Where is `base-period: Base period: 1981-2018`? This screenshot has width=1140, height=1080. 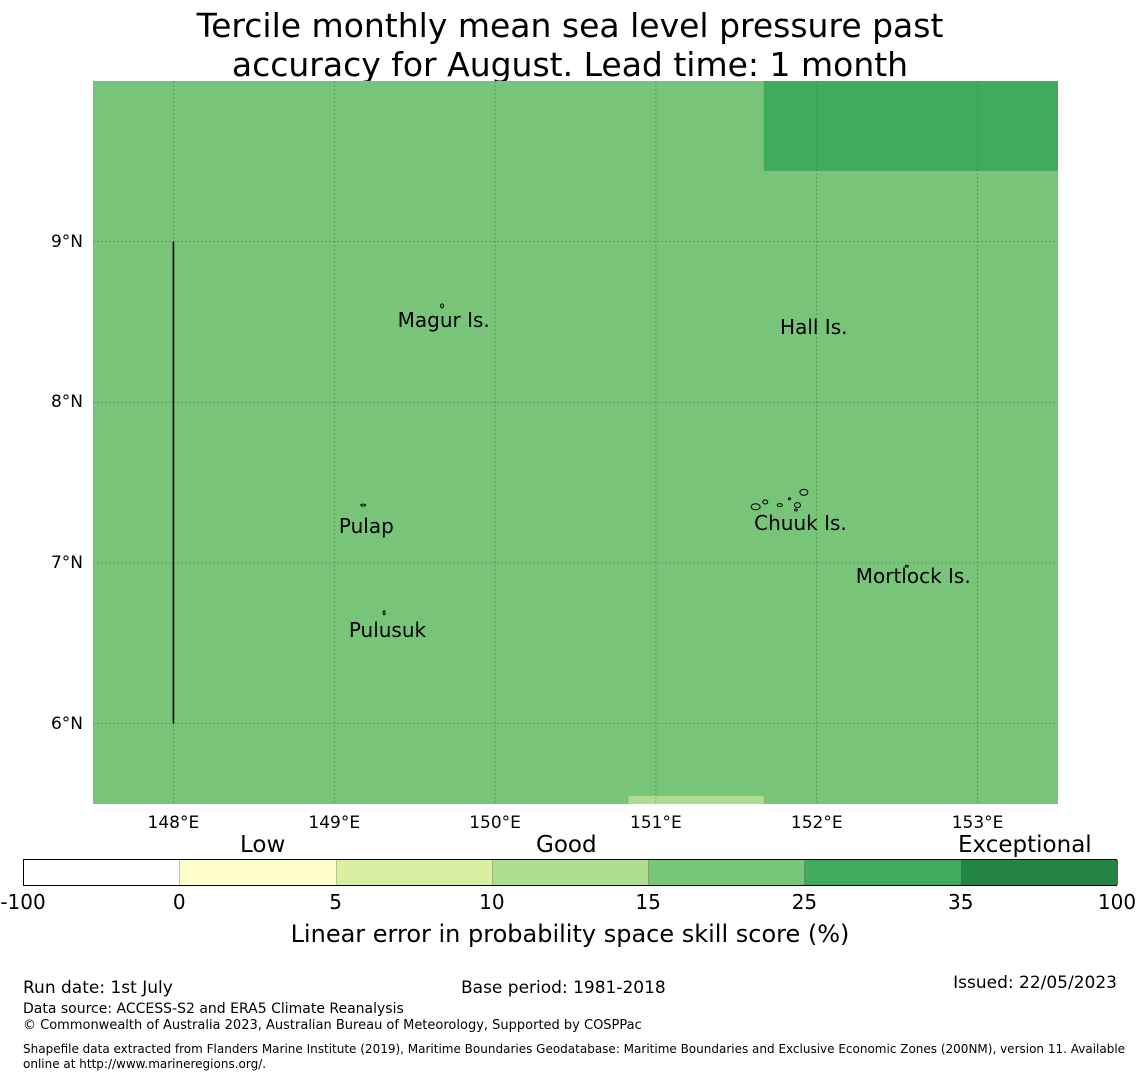
base-period: Base period: 1981-2018 is located at coordinates (563, 988).